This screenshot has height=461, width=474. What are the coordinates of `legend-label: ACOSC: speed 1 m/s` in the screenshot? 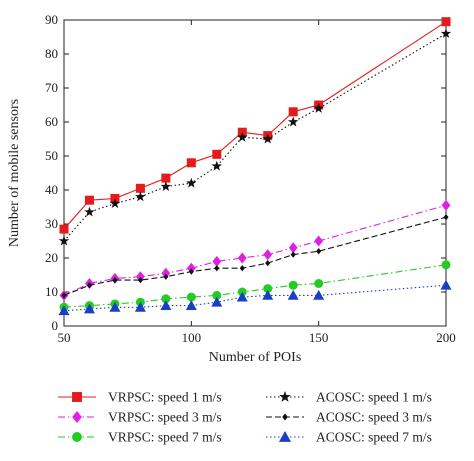 It's located at (374, 397).